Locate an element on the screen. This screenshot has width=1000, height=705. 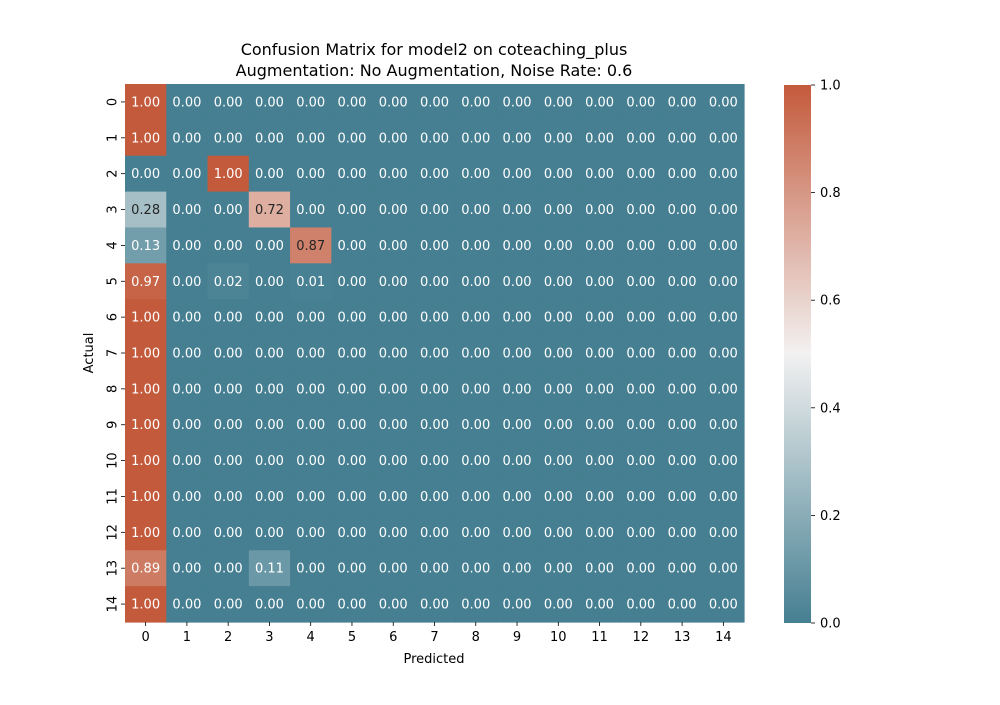
cell-value-label-0-14: 0.00 is located at coordinates (723, 102).